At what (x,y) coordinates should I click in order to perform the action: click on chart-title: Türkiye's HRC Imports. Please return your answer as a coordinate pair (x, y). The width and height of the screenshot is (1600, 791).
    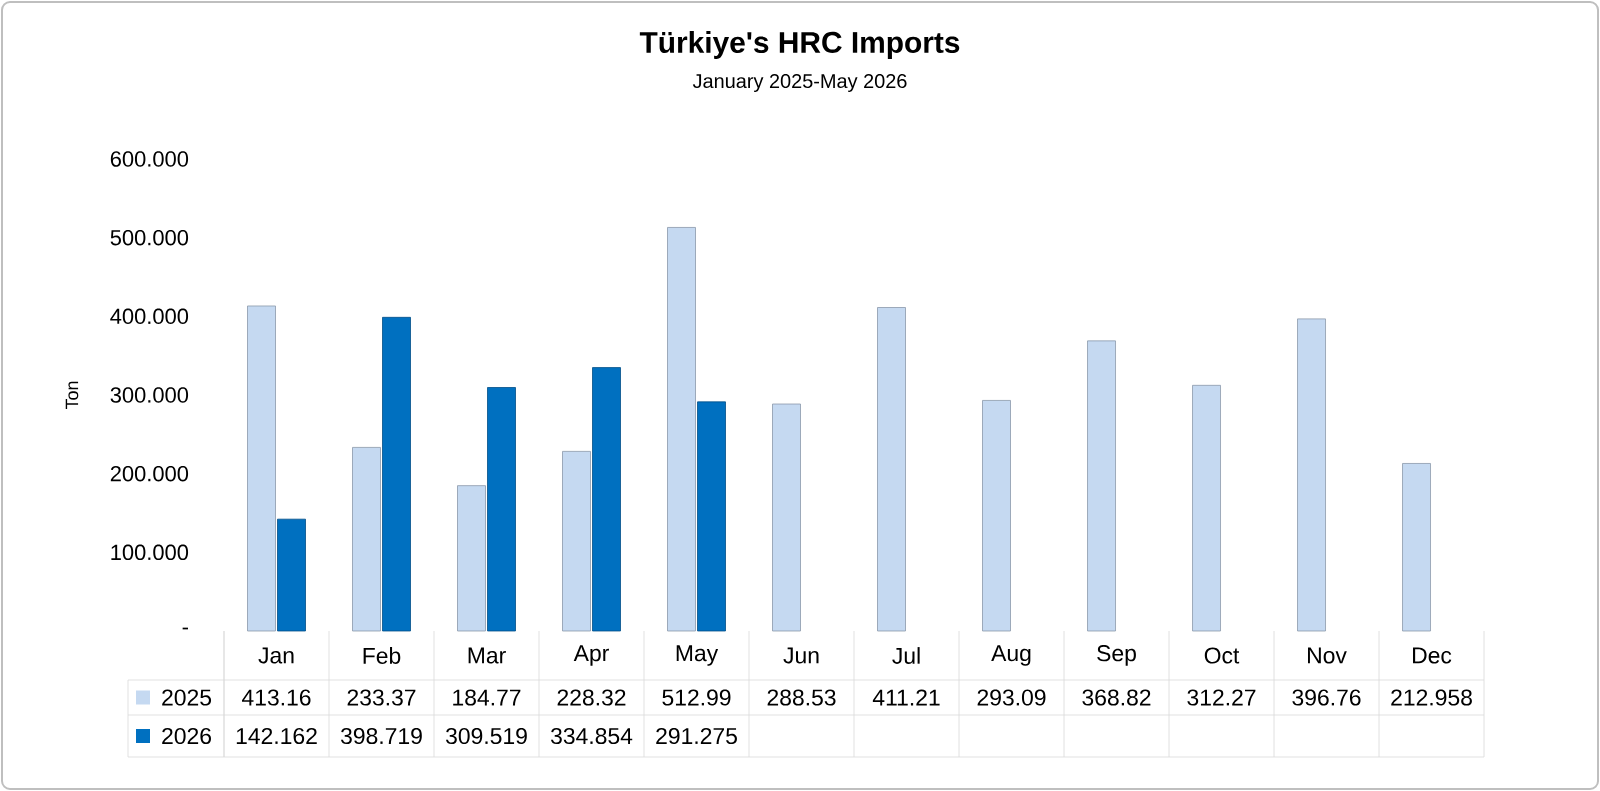
    Looking at the image, I should click on (799, 45).